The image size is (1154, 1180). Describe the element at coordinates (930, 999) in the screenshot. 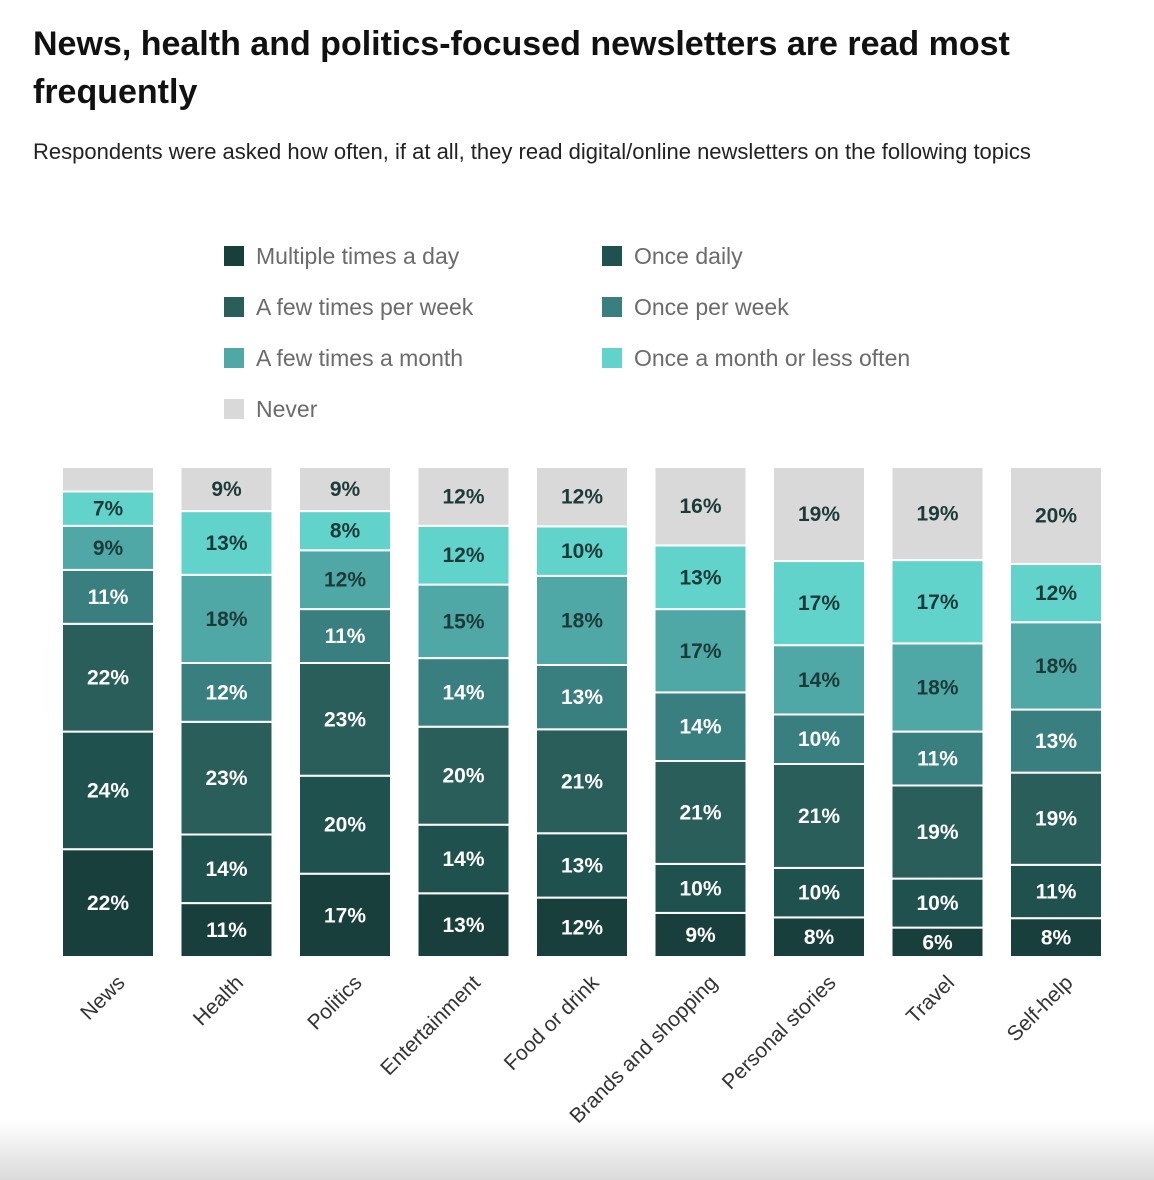

I see `category-label: Travel` at that location.